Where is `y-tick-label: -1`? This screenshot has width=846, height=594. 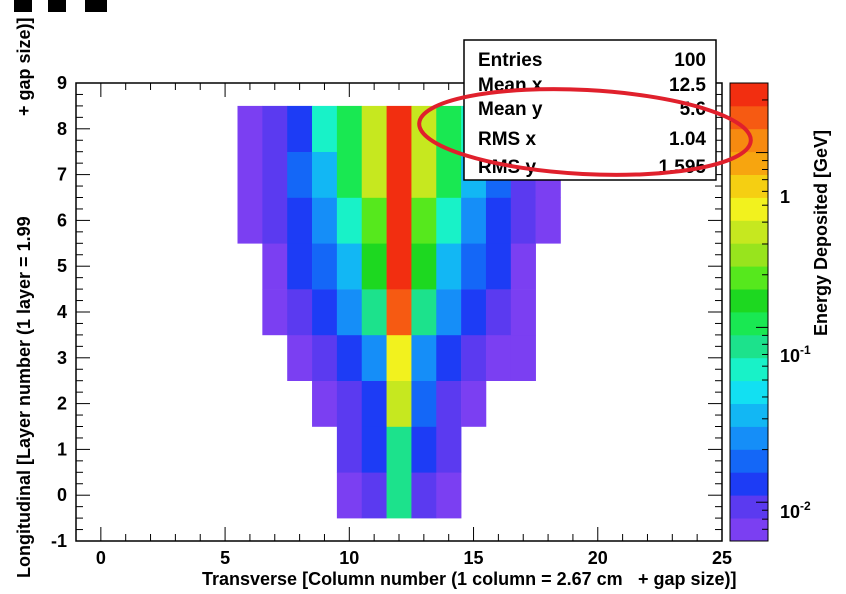
y-tick-label: -1 is located at coordinates (59, 541).